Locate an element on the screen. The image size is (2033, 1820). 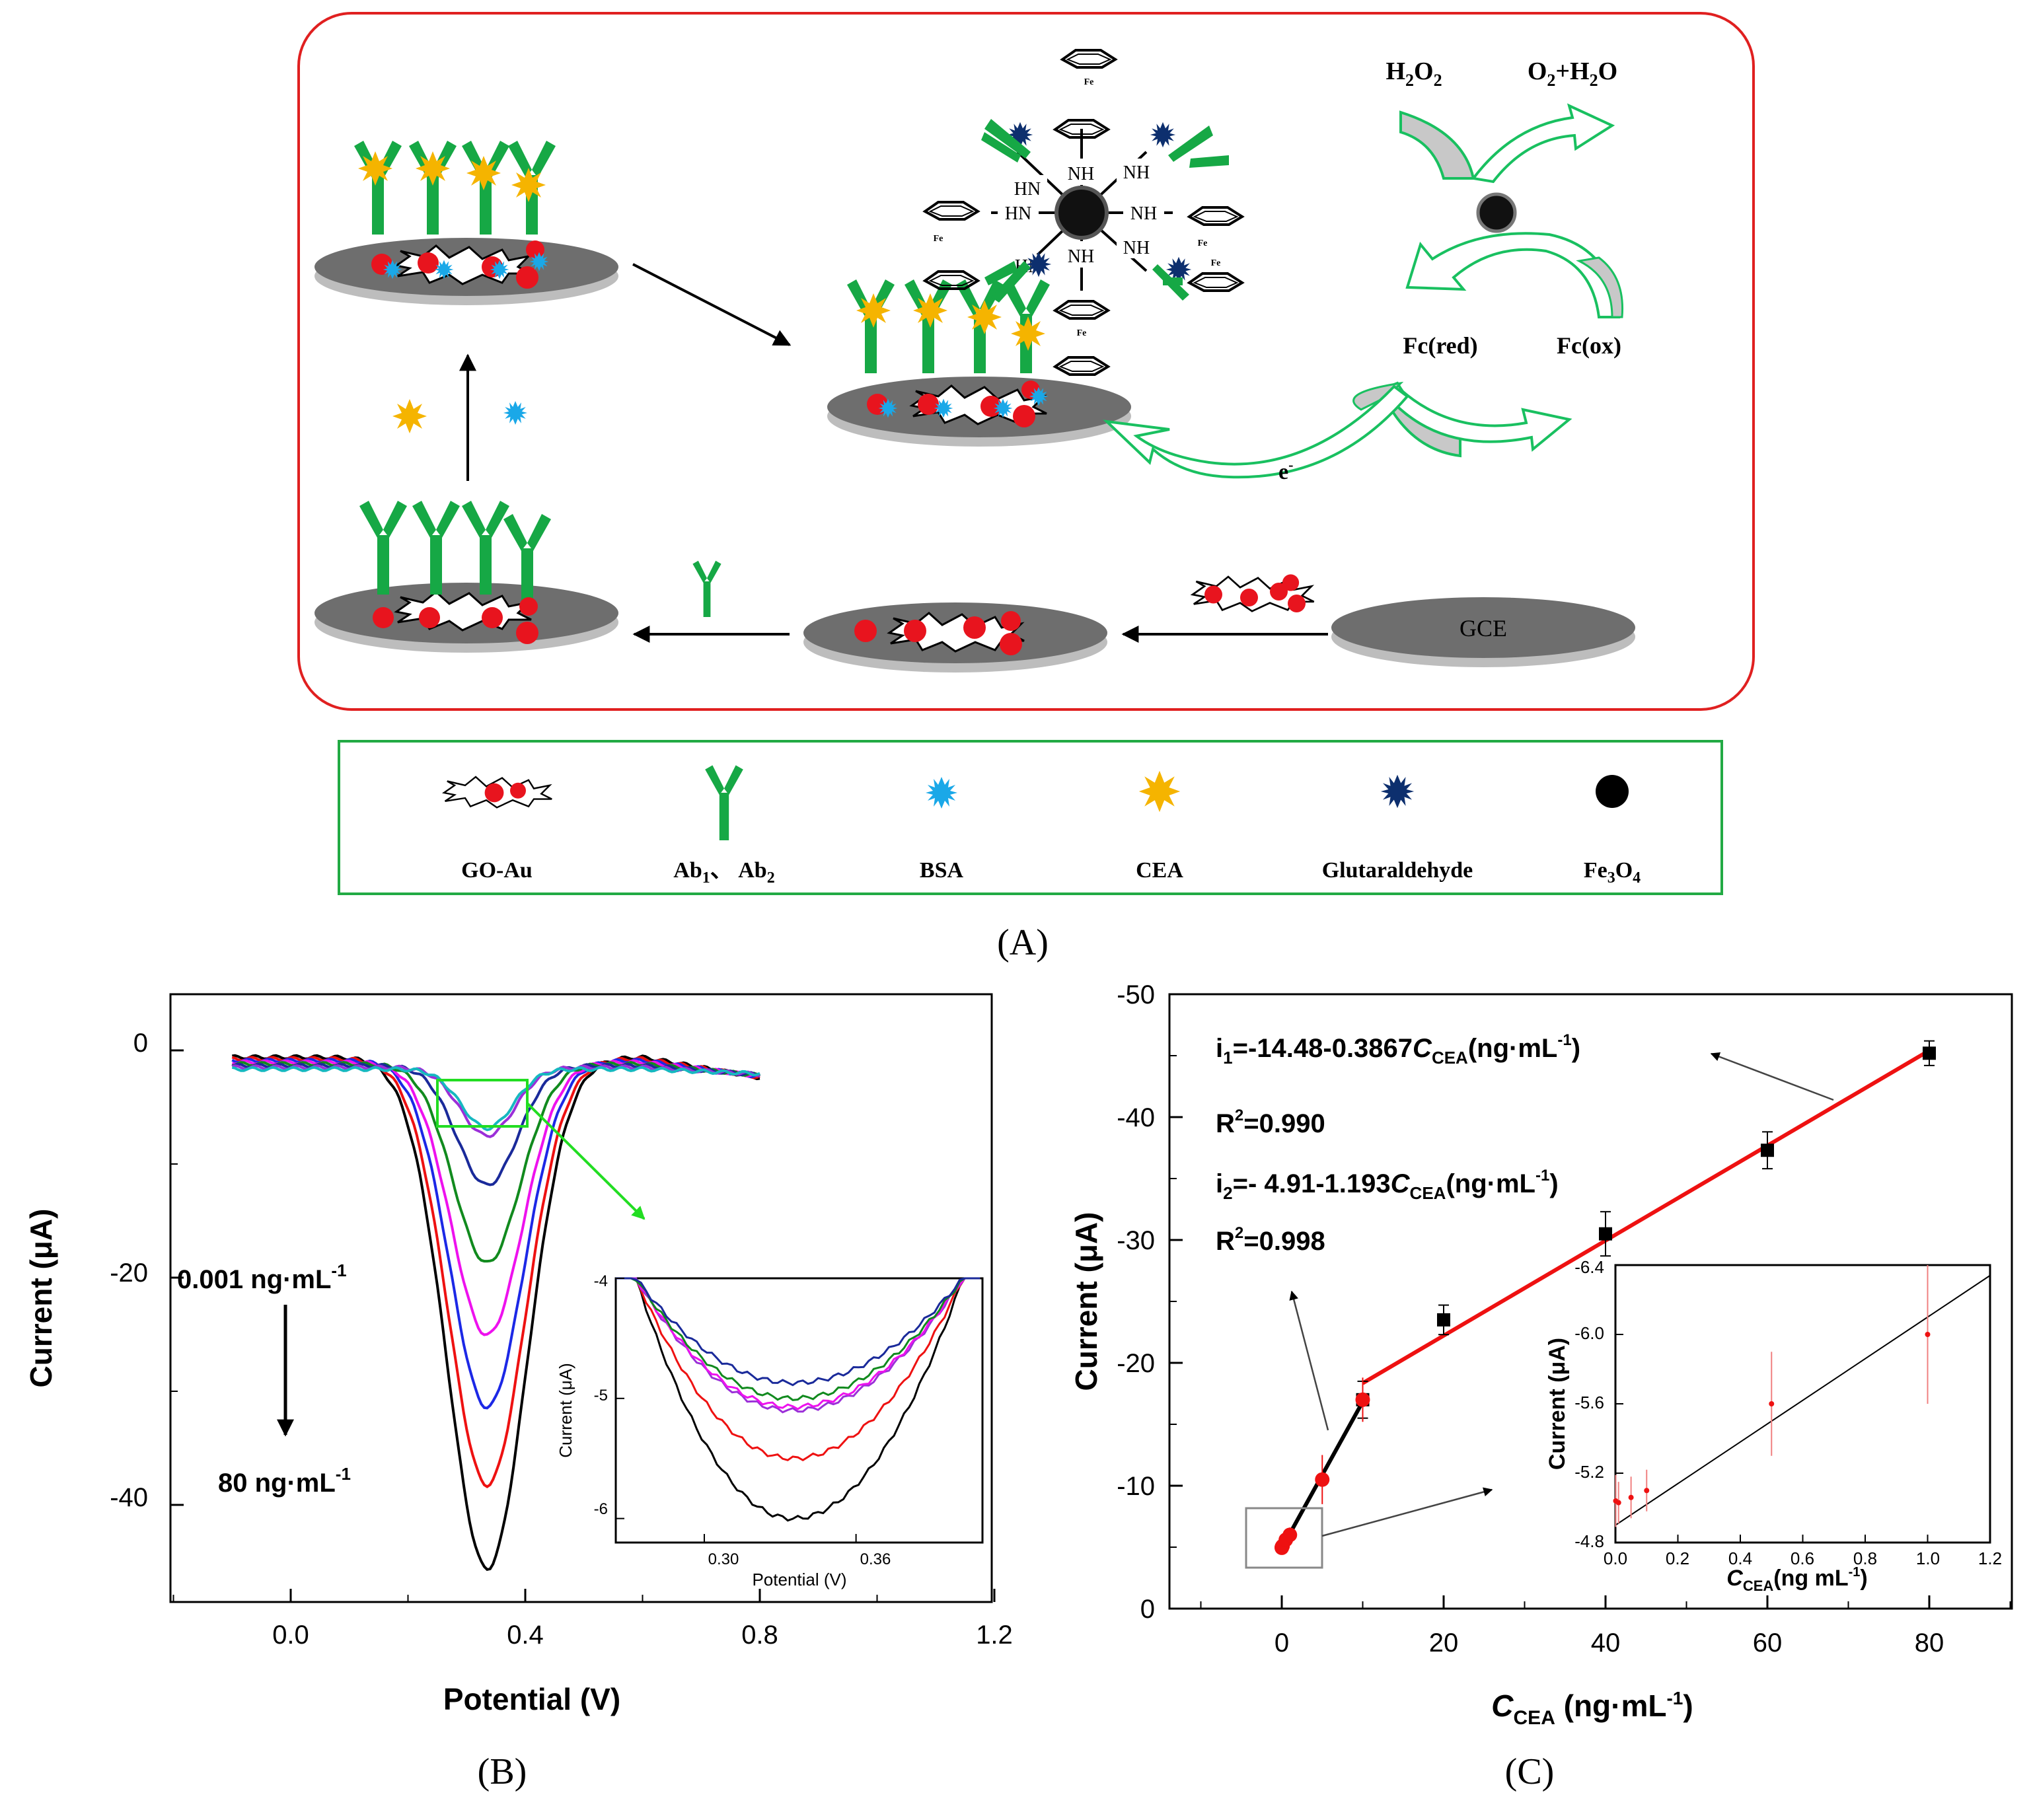
c-ytick: 0 is located at coordinates (1147, 1609).